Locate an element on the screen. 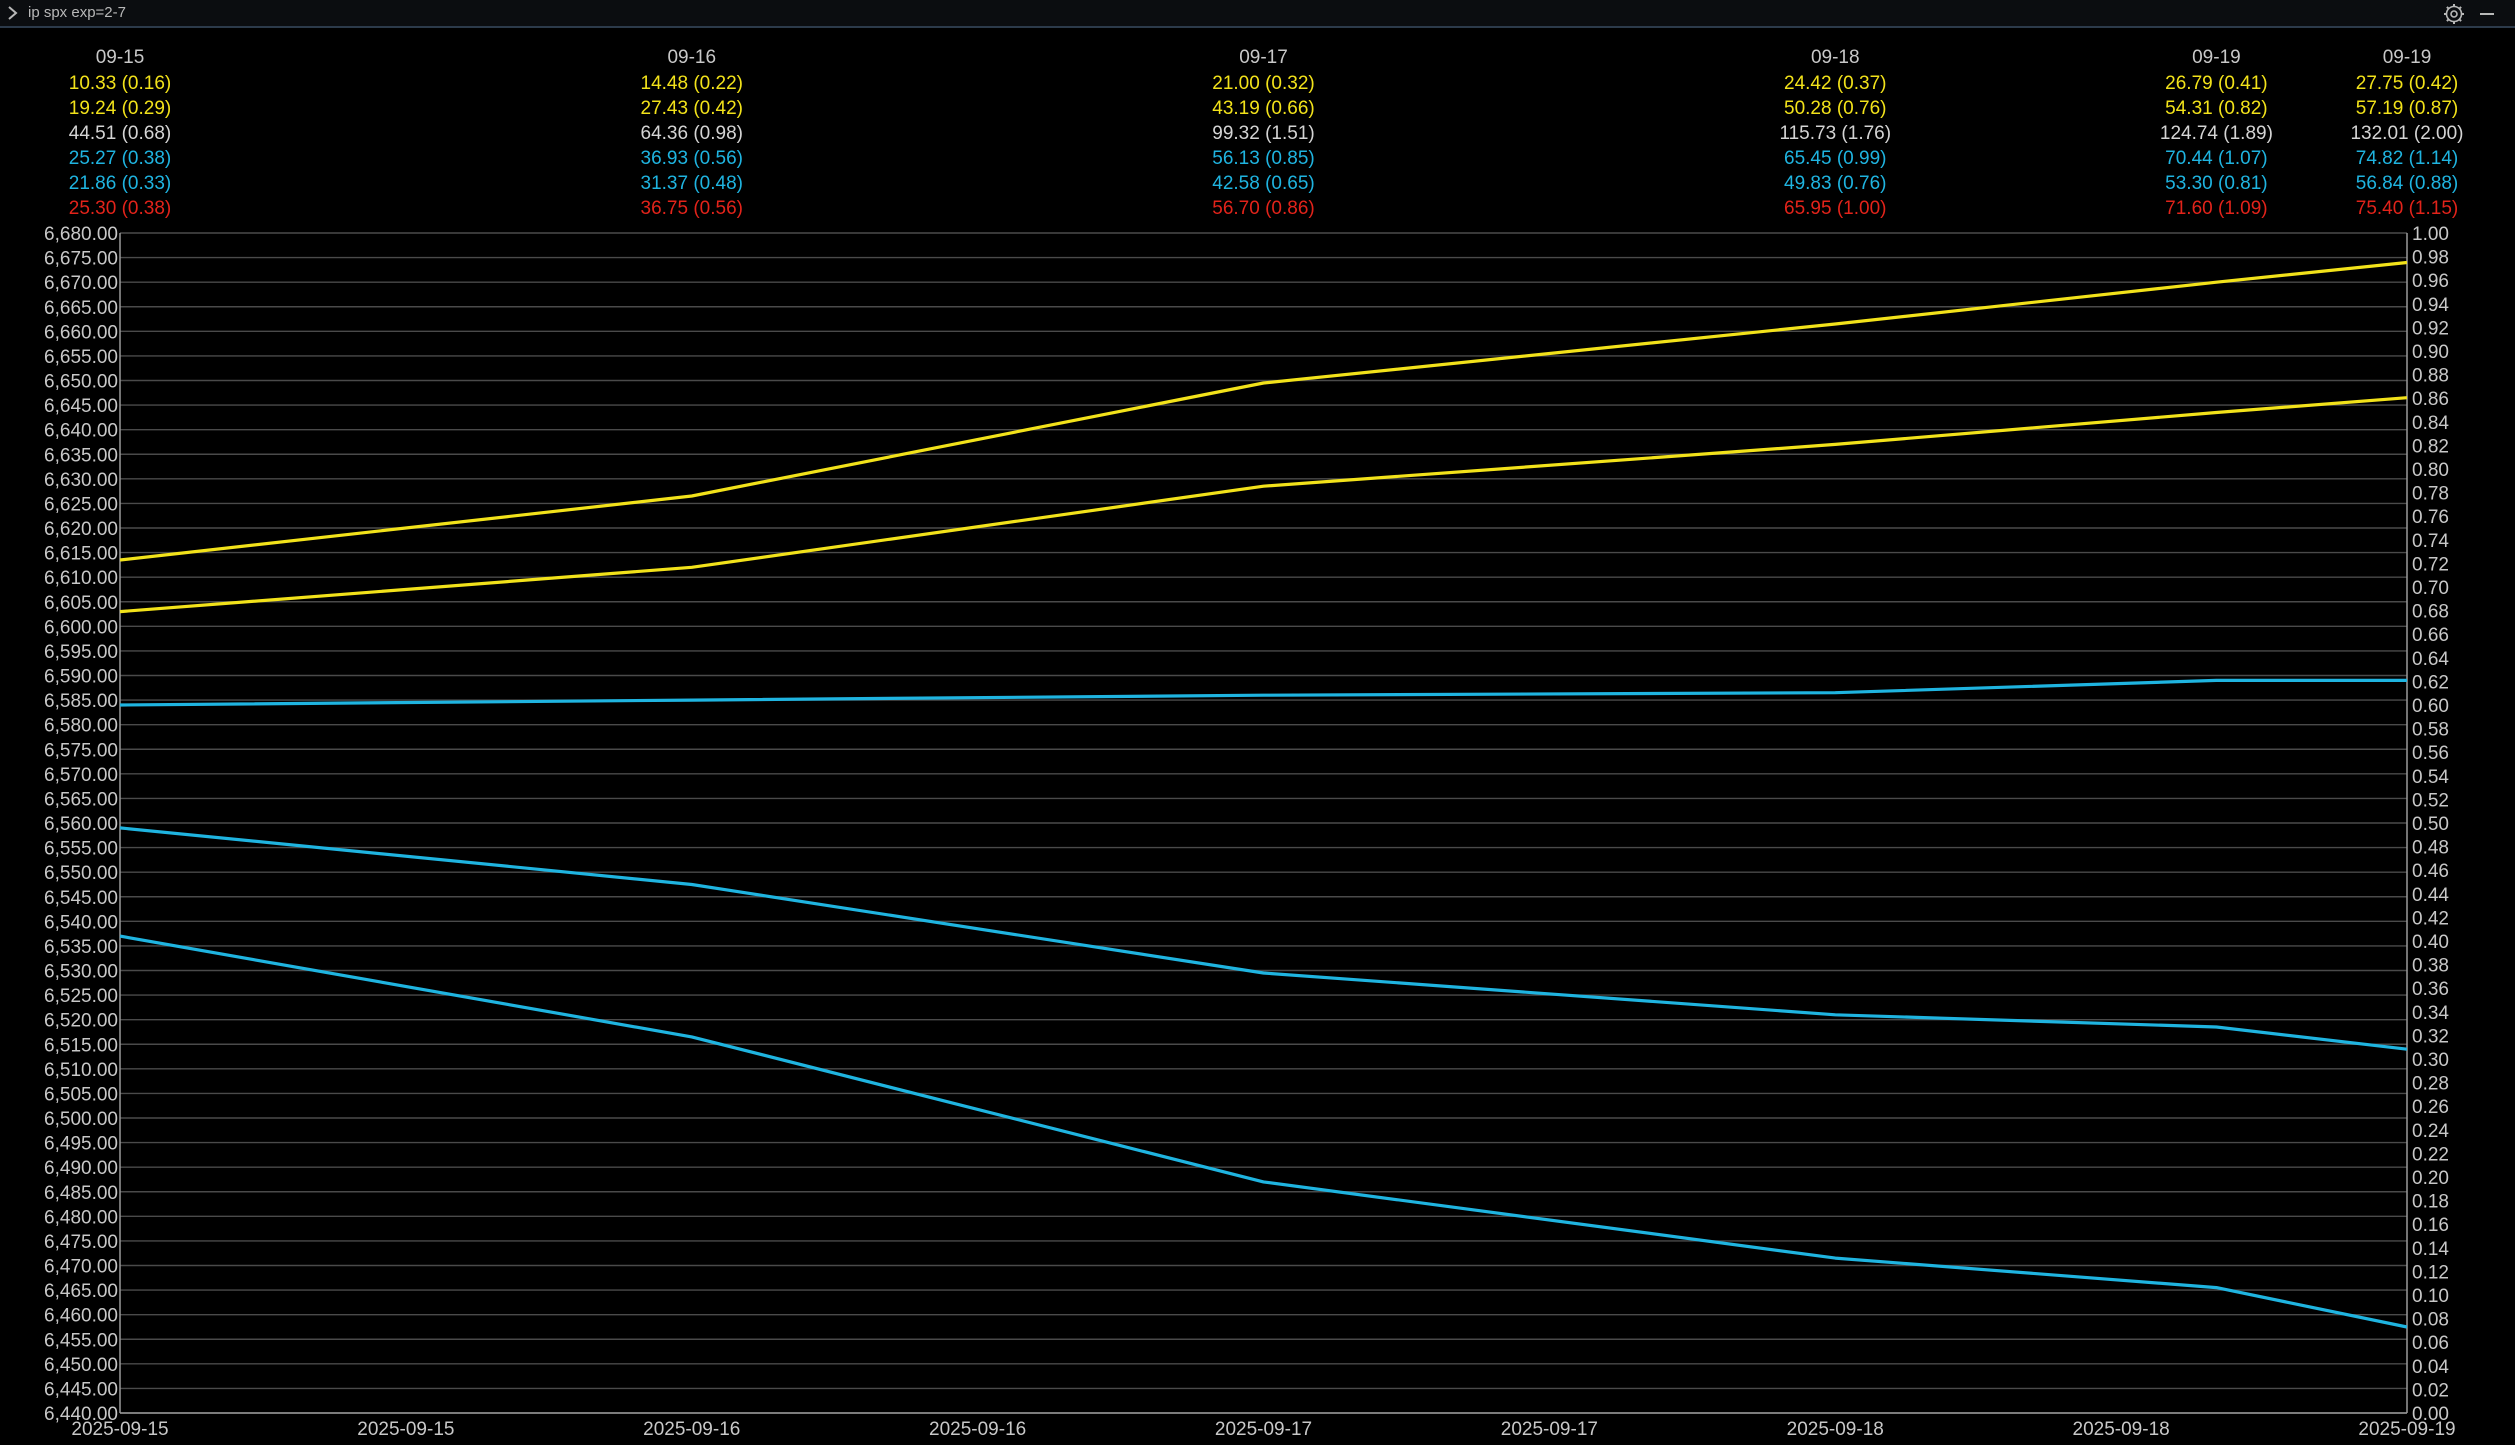 This screenshot has width=2515, height=1445. header-value: 115.73 (1.76) is located at coordinates (1835, 133).